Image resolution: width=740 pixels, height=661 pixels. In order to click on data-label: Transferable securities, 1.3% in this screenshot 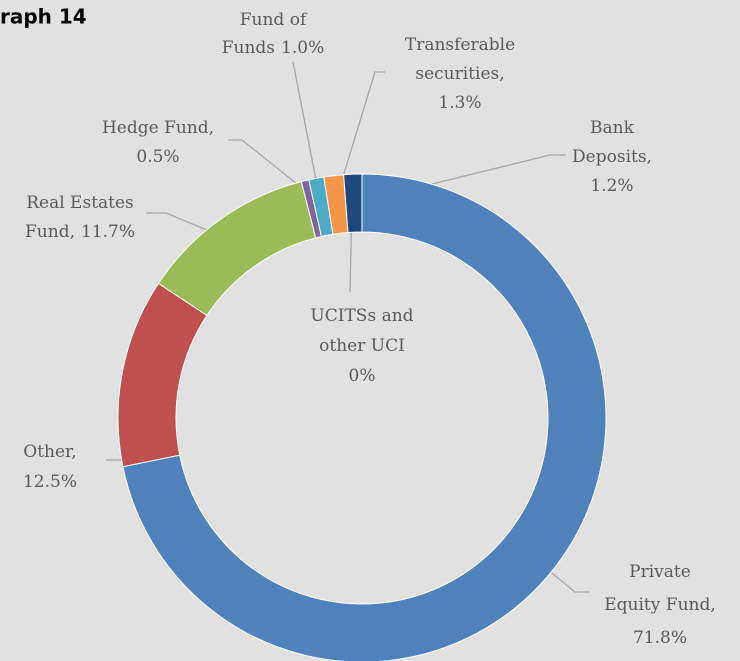, I will do `click(460, 74)`.